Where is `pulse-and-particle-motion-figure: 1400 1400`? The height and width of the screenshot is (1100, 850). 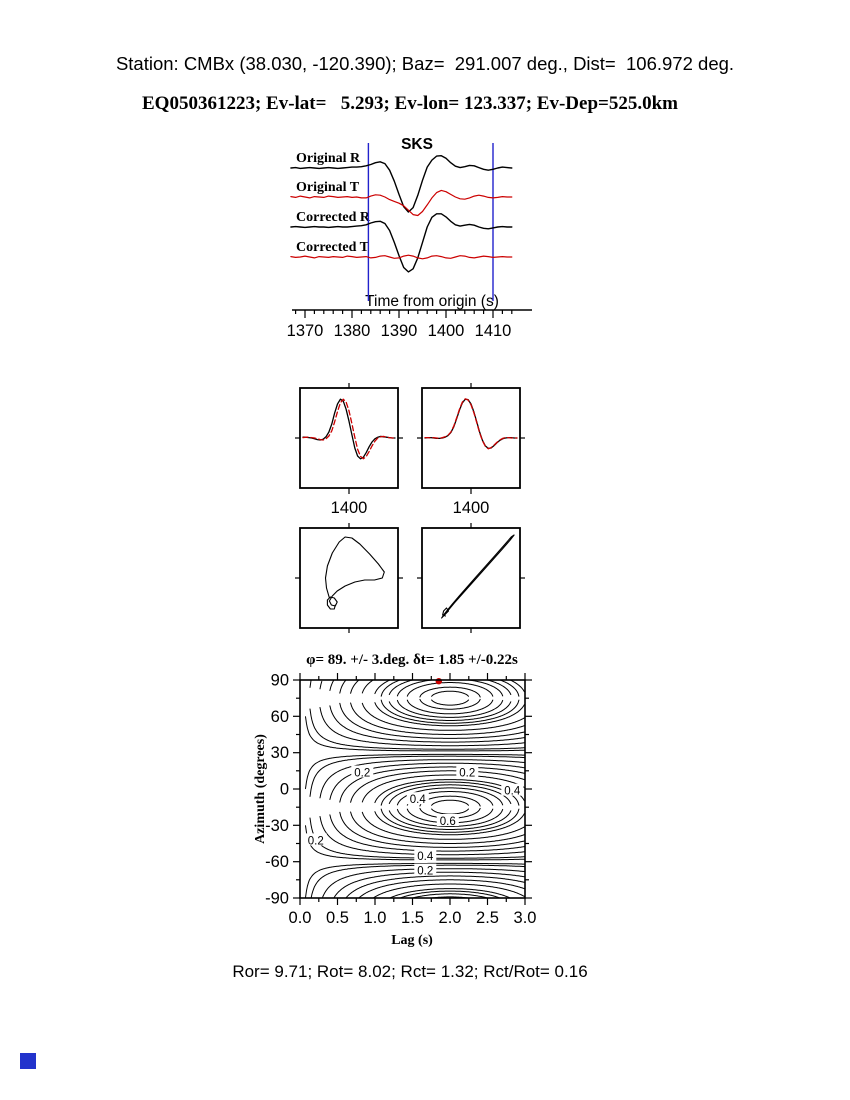 pulse-and-particle-motion-figure: 1400 1400 is located at coordinates (410, 508).